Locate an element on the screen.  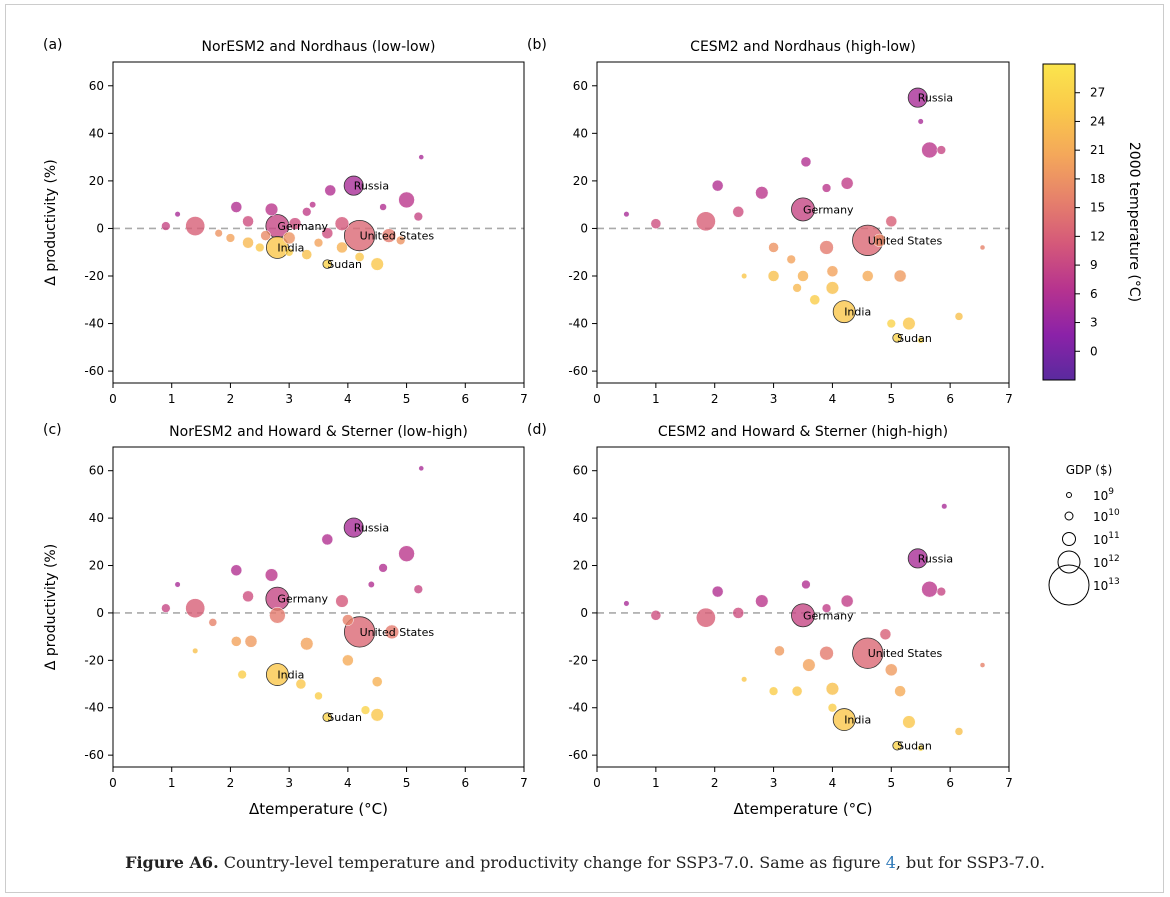
country-point-united-states is located at coordinates (359, 235).